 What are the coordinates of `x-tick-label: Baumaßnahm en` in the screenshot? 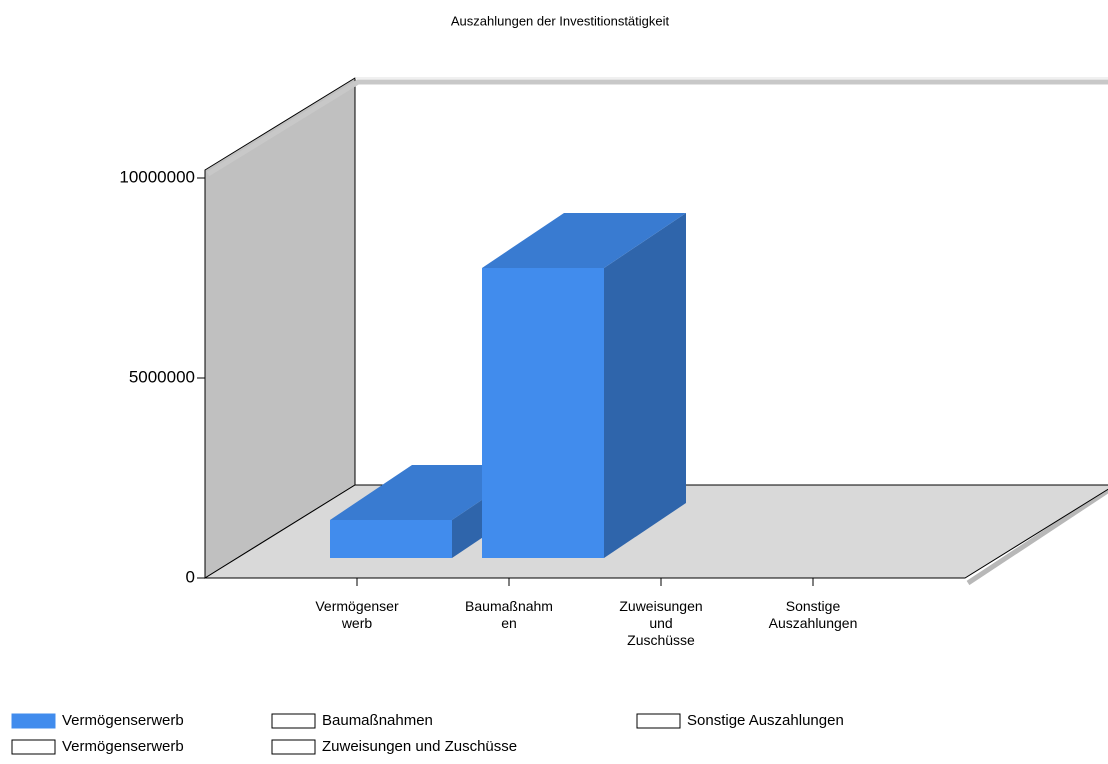 It's located at (509, 614).